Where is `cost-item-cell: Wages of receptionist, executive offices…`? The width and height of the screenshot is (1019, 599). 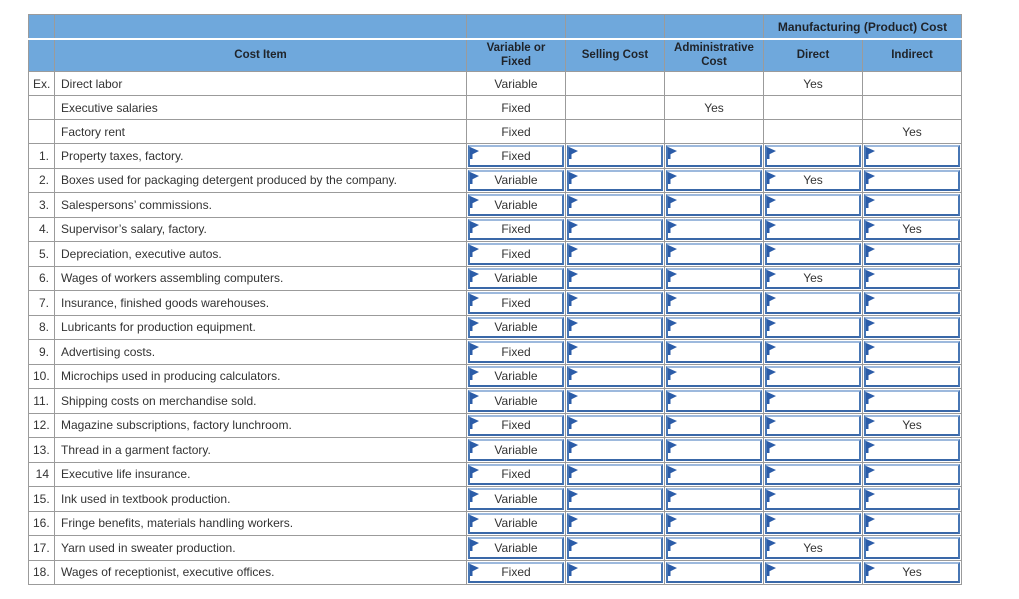 cost-item-cell: Wages of receptionist, executive offices… is located at coordinates (260, 572).